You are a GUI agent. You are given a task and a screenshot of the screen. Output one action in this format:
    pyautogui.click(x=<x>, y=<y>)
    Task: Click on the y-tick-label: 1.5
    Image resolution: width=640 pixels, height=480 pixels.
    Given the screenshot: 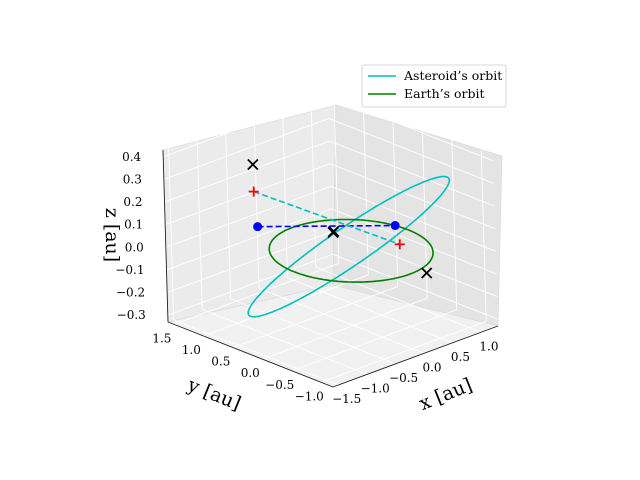 What is the action you would take?
    pyautogui.click(x=161, y=338)
    